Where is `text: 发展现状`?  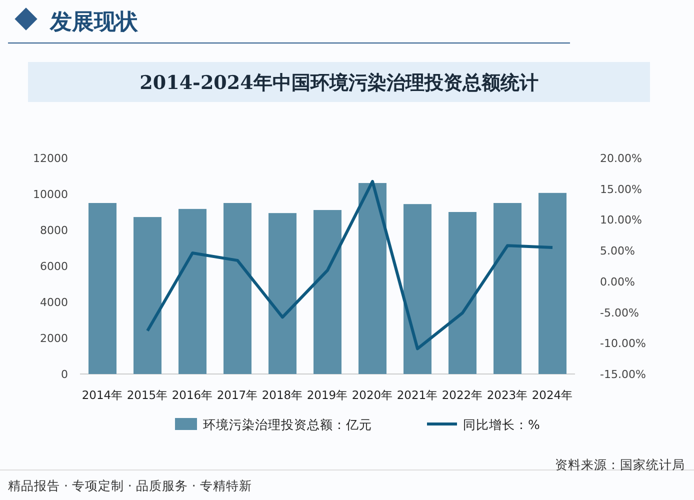 text: 发展现状 is located at coordinates (94, 22).